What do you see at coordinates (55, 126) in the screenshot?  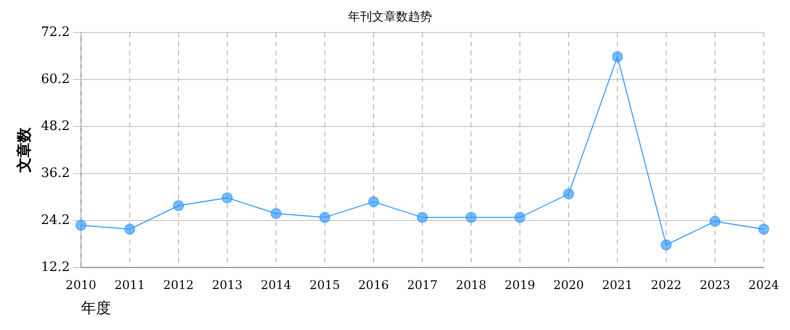 I see `y-tick-label: 48.2` at bounding box center [55, 126].